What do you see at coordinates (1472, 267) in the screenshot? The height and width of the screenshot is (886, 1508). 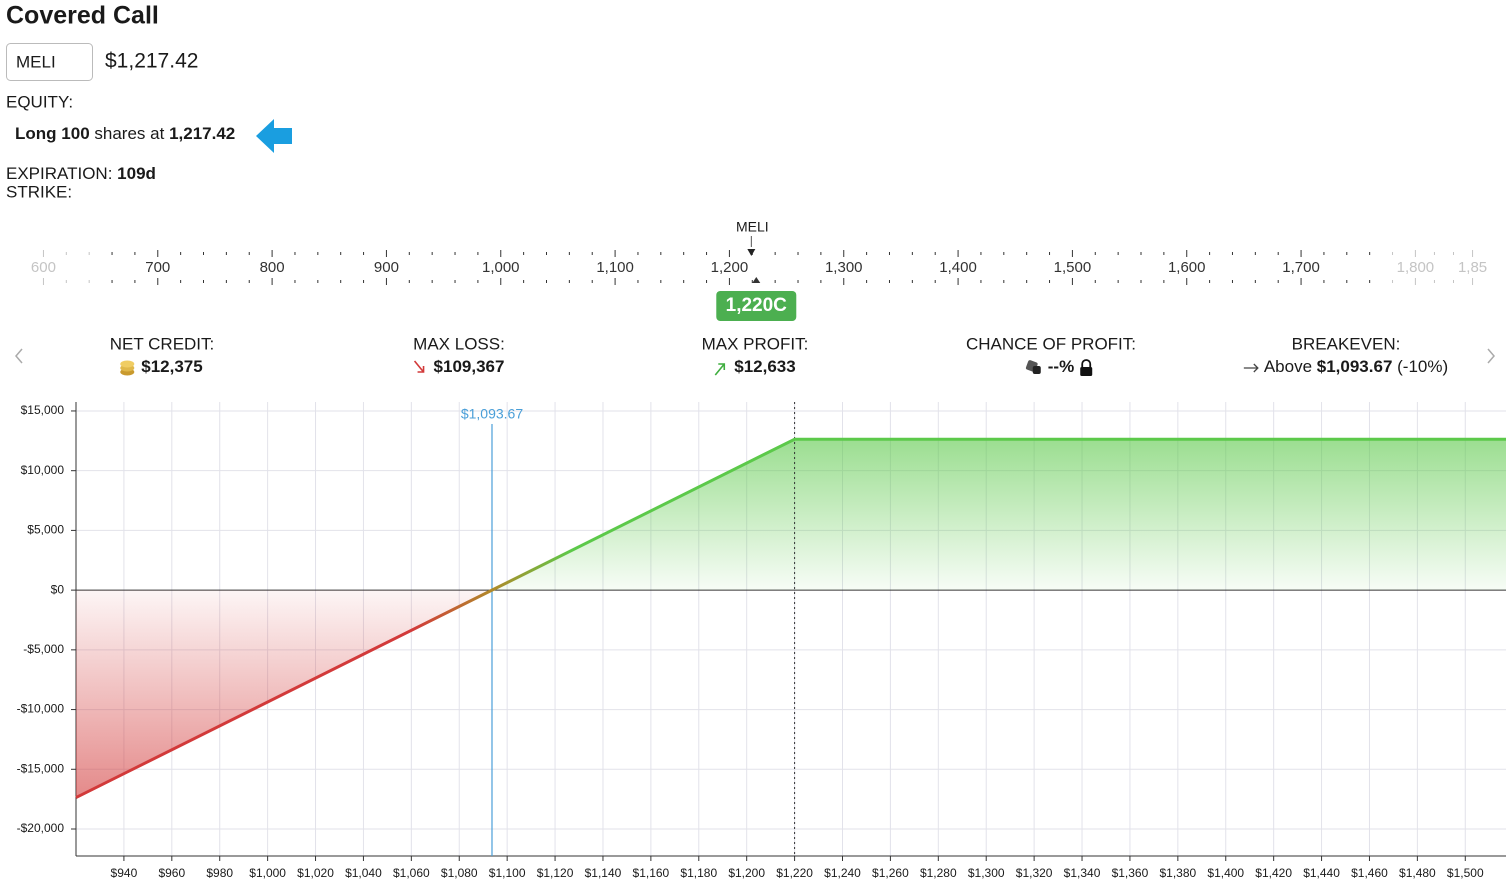 I see `ruler-tick-label: 1,85` at bounding box center [1472, 267].